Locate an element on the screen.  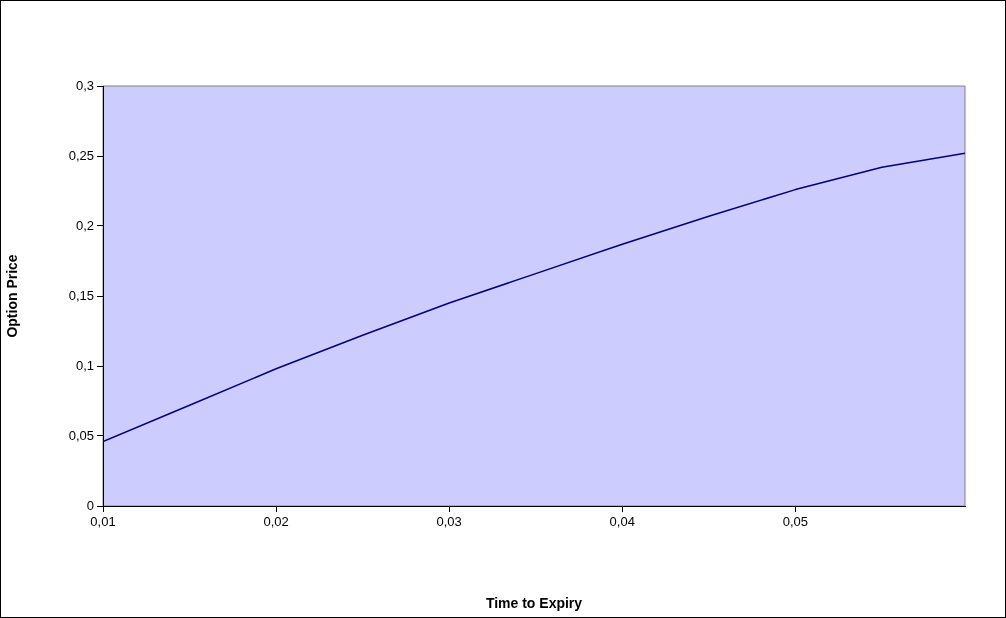
y-axis-title: Option Price is located at coordinates (12, 296).